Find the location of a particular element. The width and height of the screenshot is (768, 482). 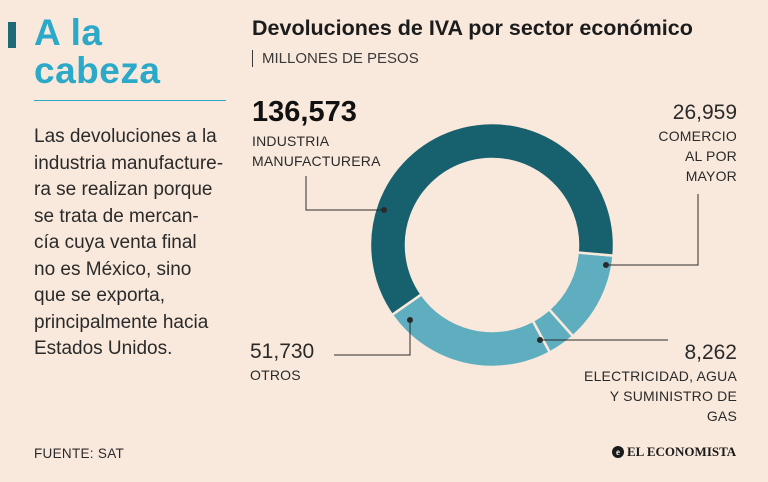

slice-category-electricidad: GAS is located at coordinates (721, 416).